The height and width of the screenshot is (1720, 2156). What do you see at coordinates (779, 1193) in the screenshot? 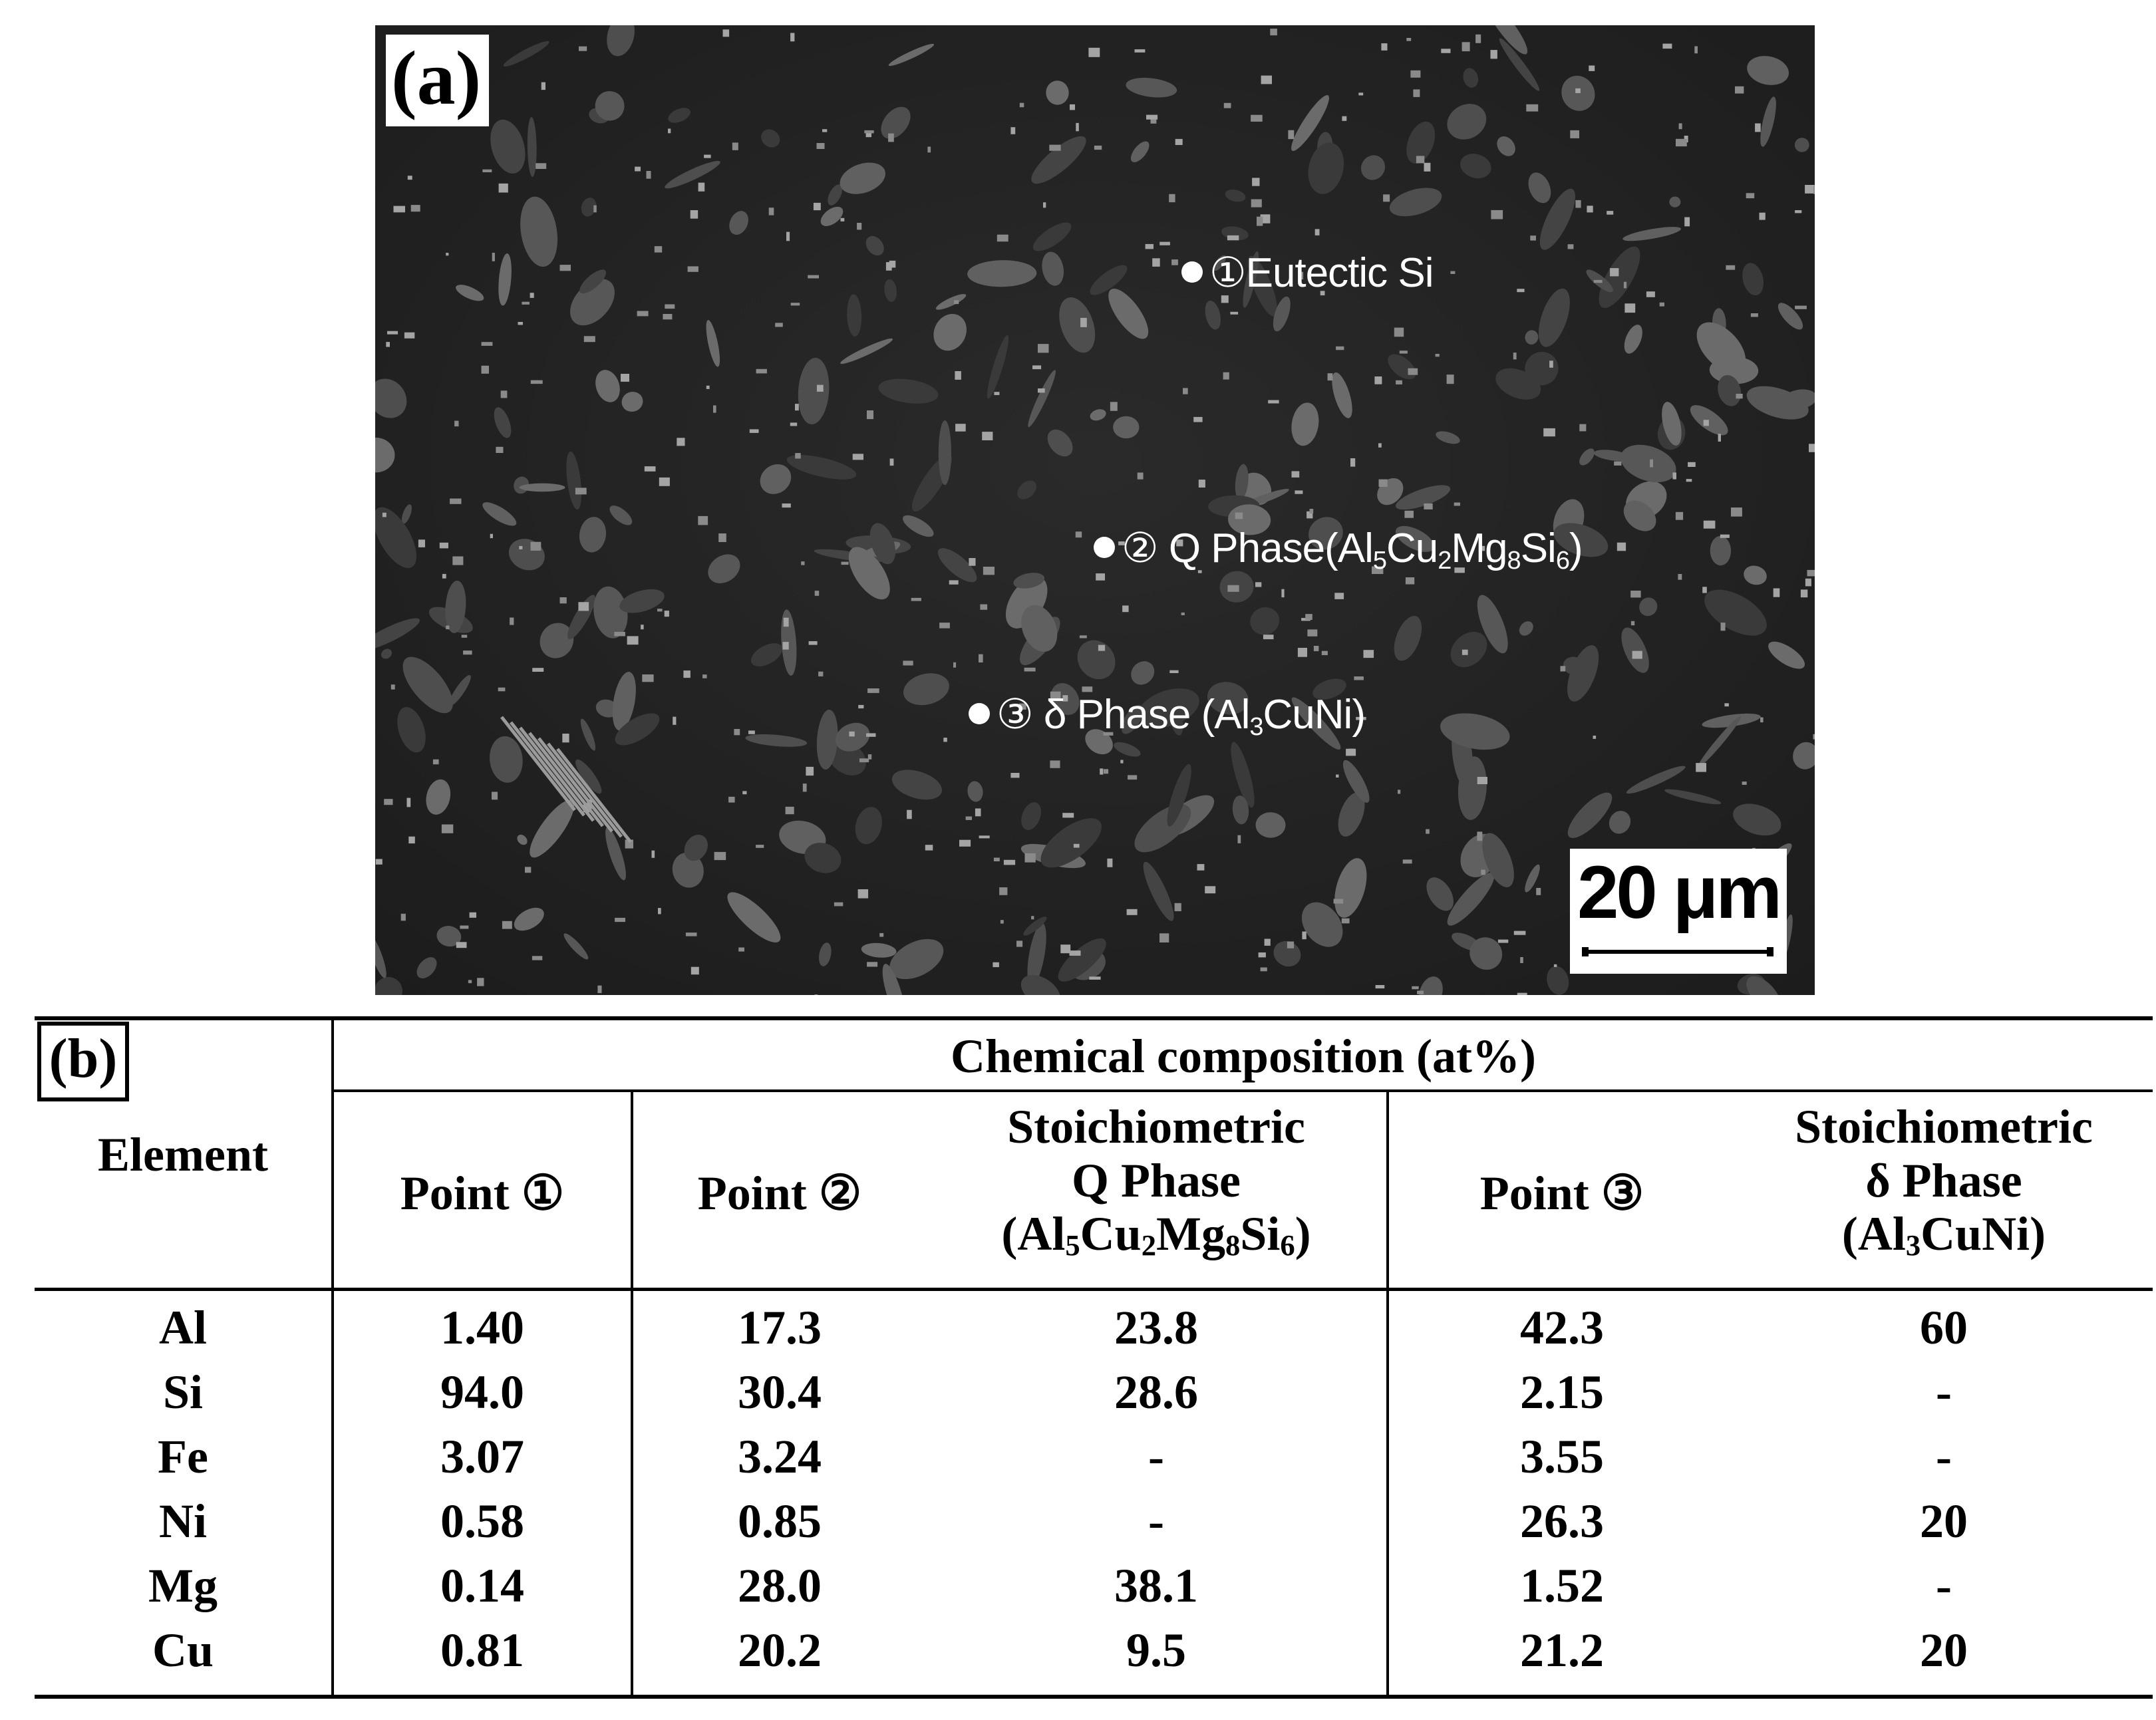
I see `header-point-2: Point ②` at bounding box center [779, 1193].